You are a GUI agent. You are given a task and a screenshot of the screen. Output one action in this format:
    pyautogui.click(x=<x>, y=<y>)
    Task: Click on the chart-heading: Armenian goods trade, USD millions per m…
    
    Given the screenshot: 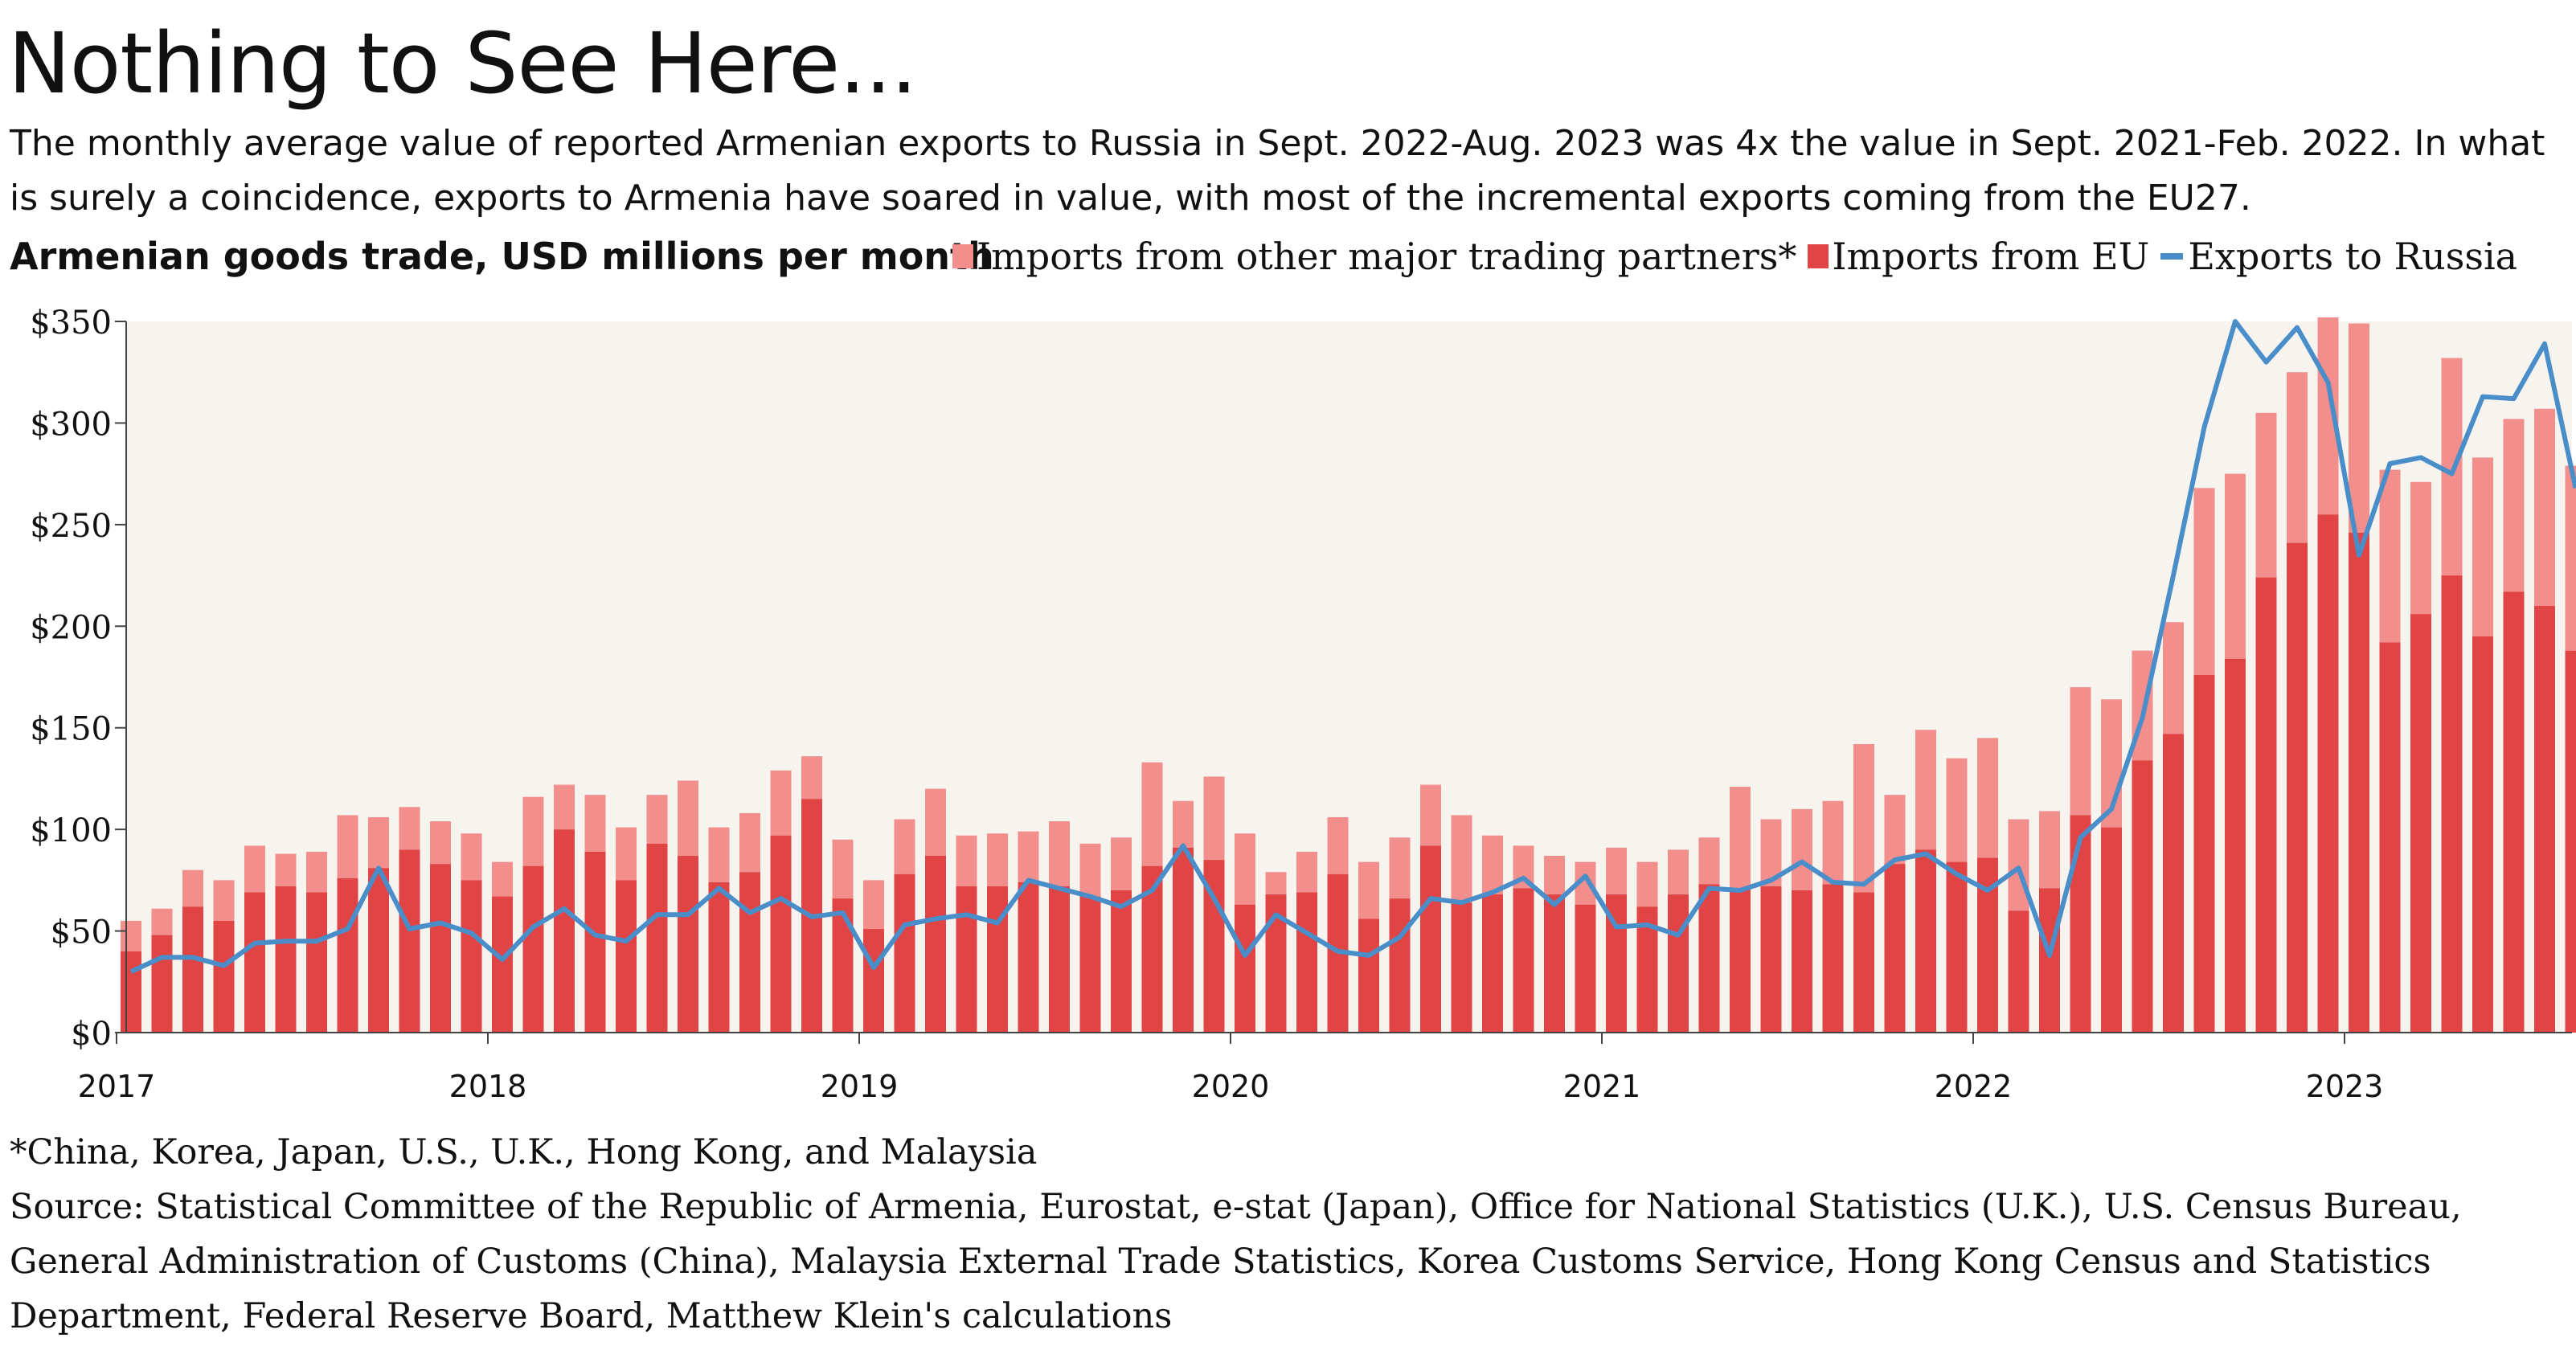 What is the action you would take?
    pyautogui.click(x=502, y=256)
    